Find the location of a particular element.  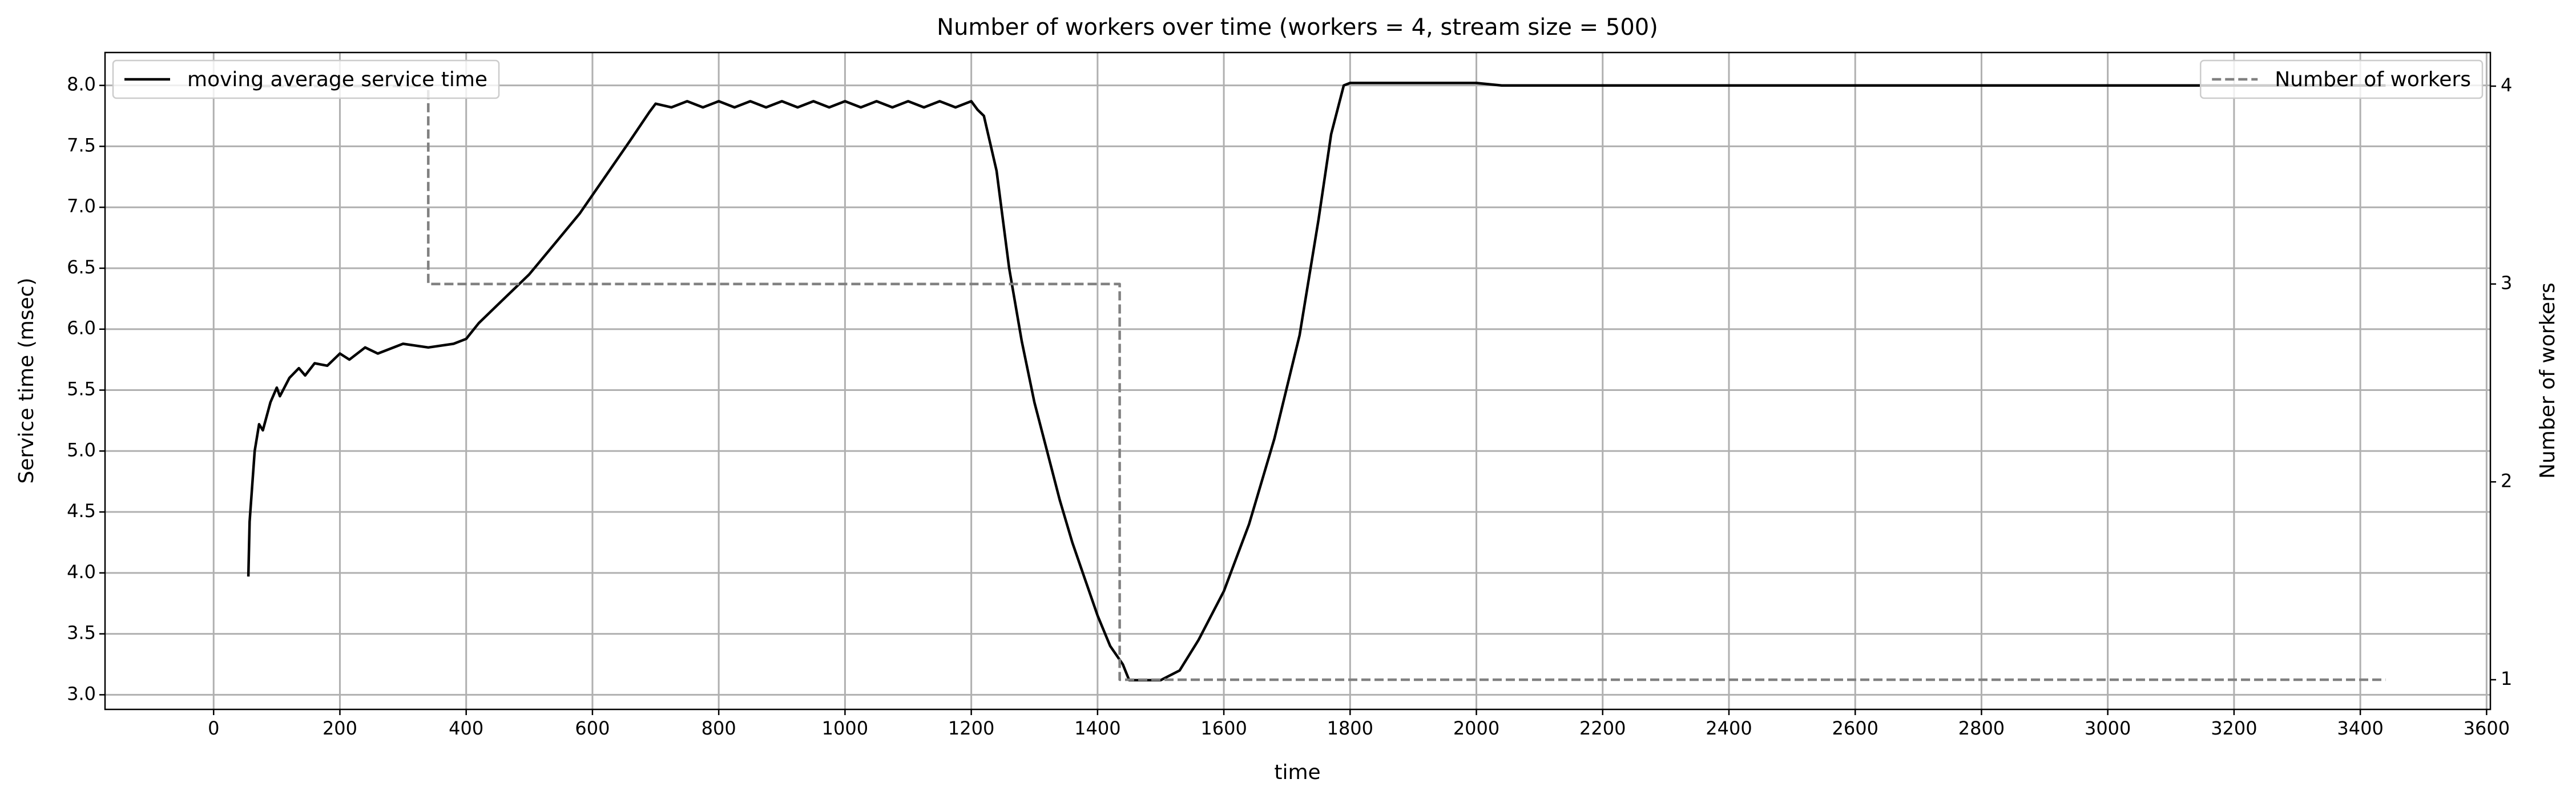

y2-tick-label: 2 is located at coordinates (2507, 480).